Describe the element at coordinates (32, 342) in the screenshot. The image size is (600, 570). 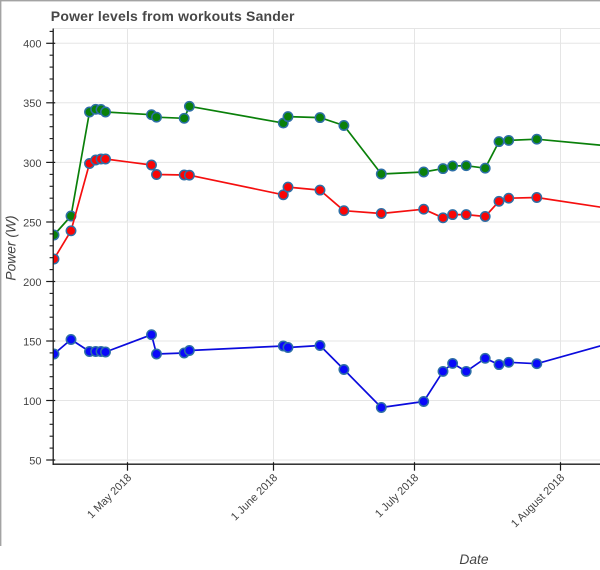
I see `svg-text: 150` at that location.